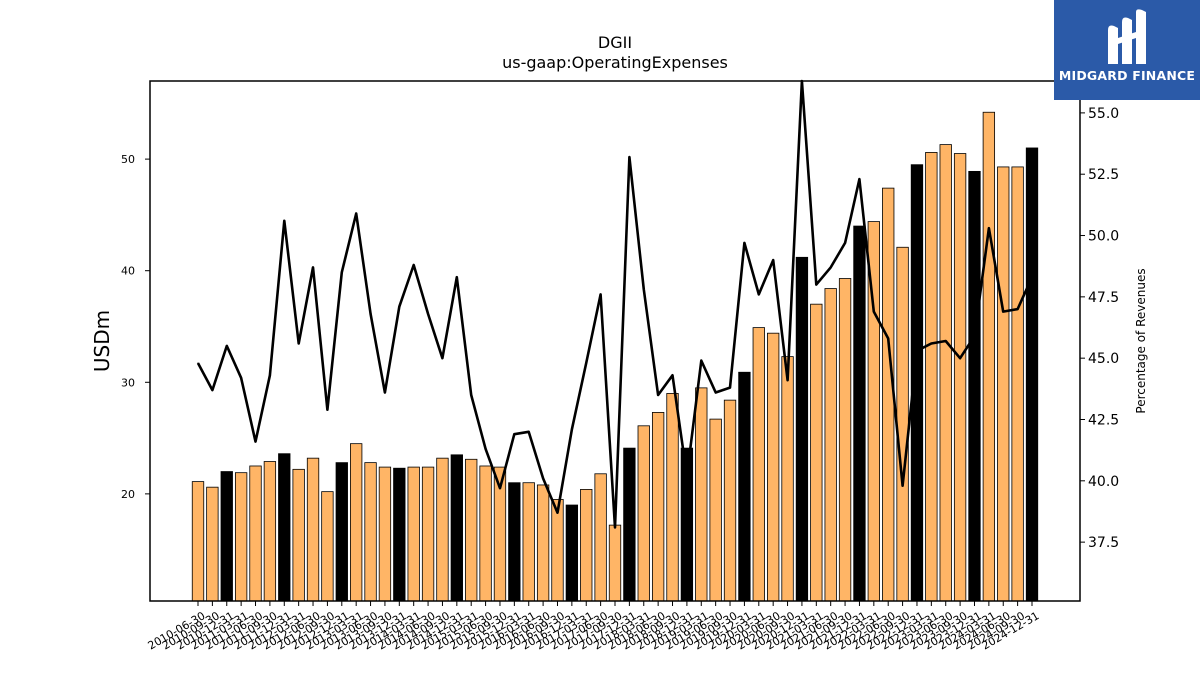 The image size is (1200, 675). Describe the element at coordinates (1099, 328) in the screenshot. I see `y-axis-right: 37.5 40.0 42.5 45.0 47.5 50.0 52.5 55.0` at that location.